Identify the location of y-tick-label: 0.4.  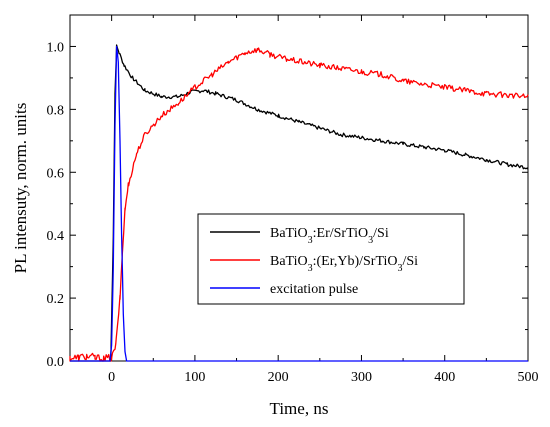
(56, 236).